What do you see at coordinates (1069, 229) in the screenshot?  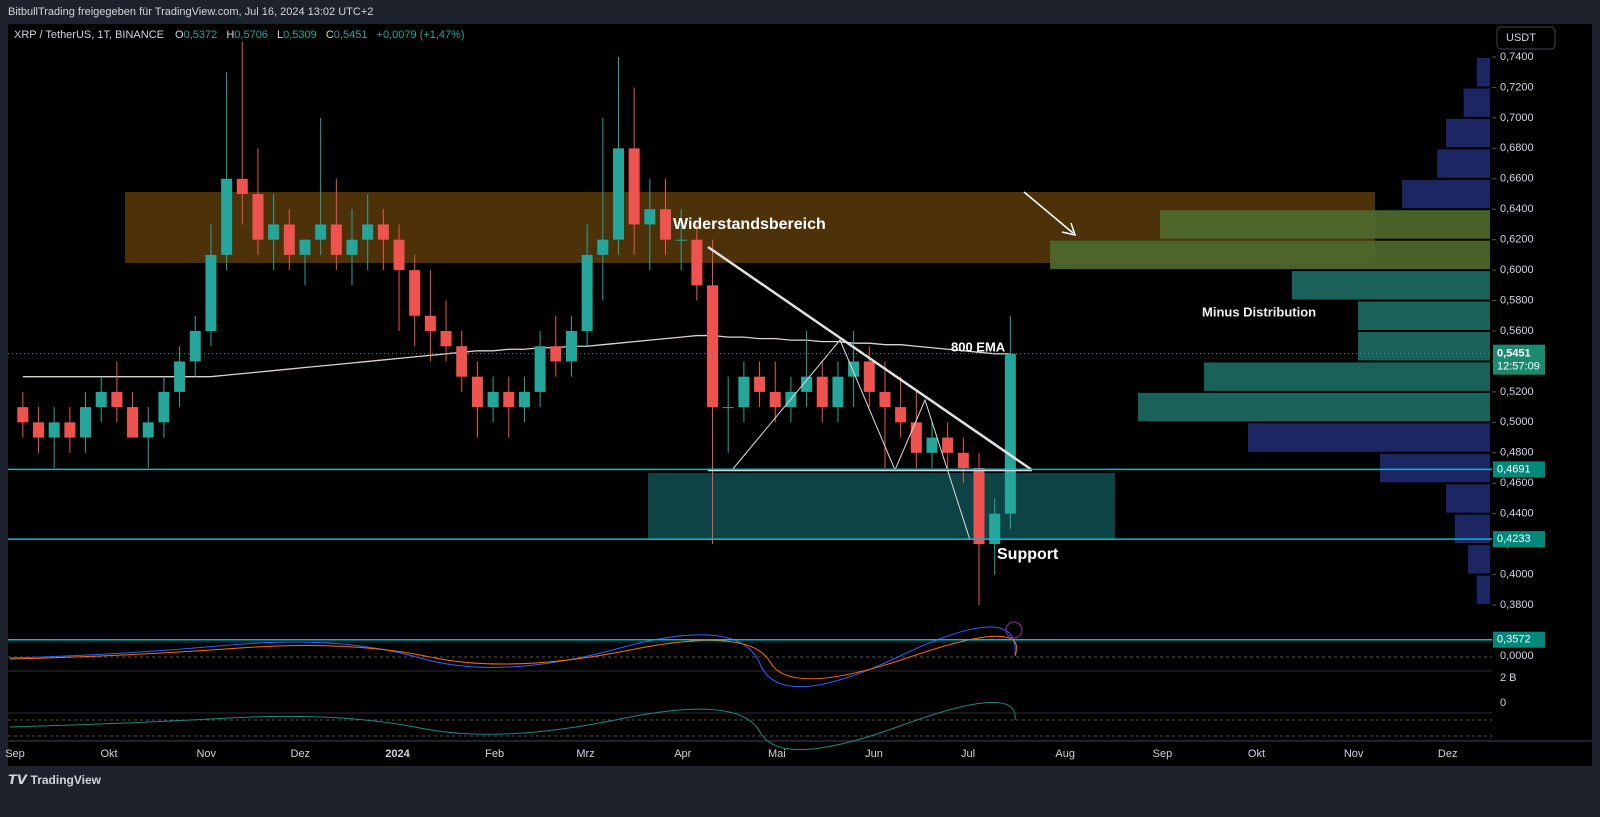 I see `arrow-head` at bounding box center [1069, 229].